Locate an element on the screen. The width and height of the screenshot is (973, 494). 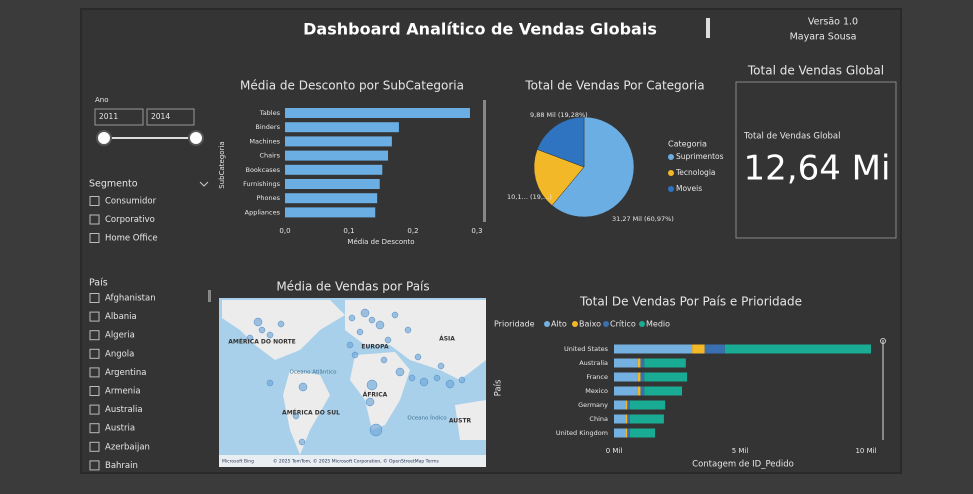
legend-title: Categoria is located at coordinates (687, 144).